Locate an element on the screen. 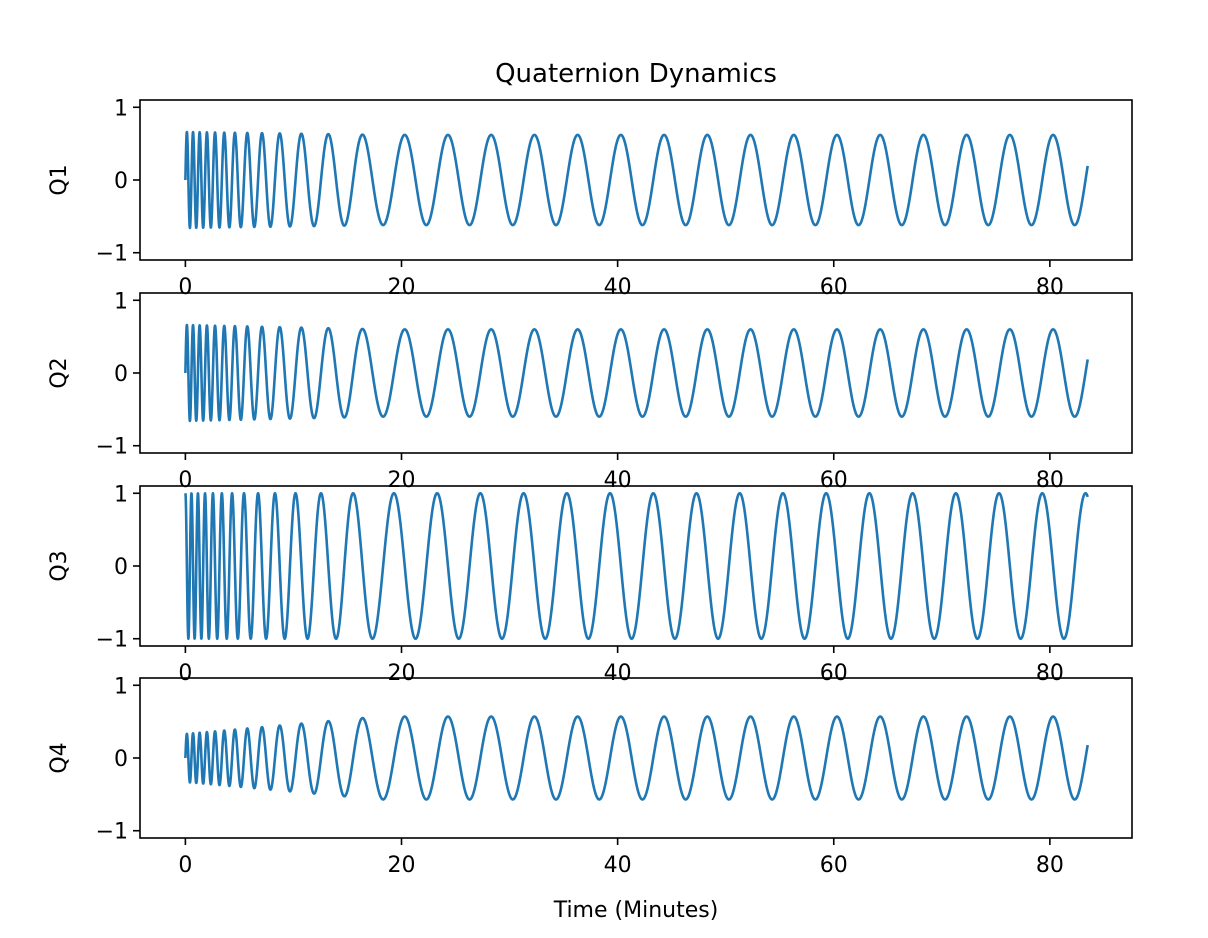  series-line-q1 is located at coordinates (636, 180).